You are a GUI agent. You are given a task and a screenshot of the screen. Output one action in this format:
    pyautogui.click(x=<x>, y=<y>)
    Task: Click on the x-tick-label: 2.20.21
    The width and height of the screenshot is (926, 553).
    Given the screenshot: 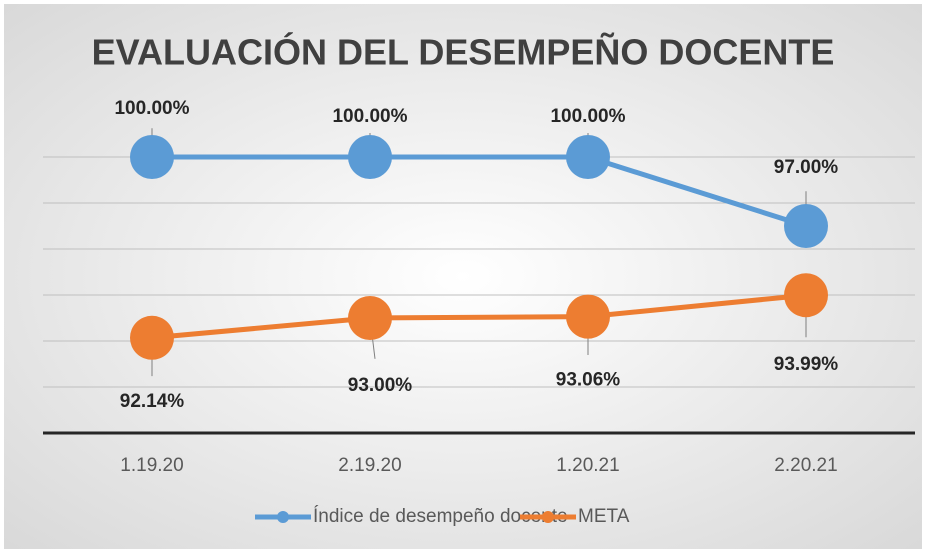 What is the action you would take?
    pyautogui.click(x=805, y=465)
    